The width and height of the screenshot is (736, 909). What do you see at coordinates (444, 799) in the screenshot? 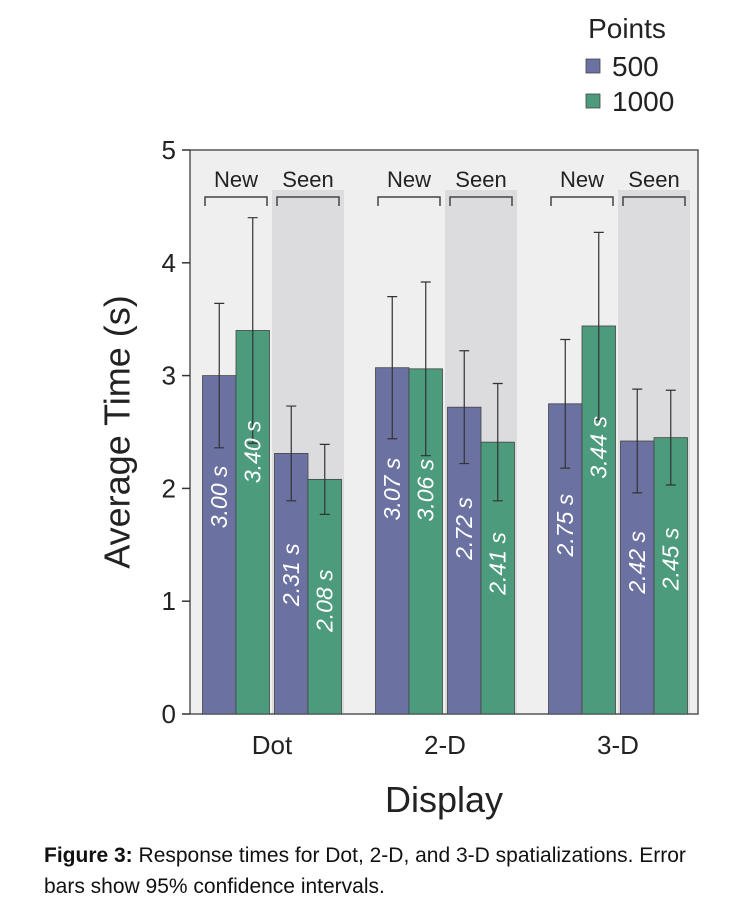
I see `x-axis-label: Display` at bounding box center [444, 799].